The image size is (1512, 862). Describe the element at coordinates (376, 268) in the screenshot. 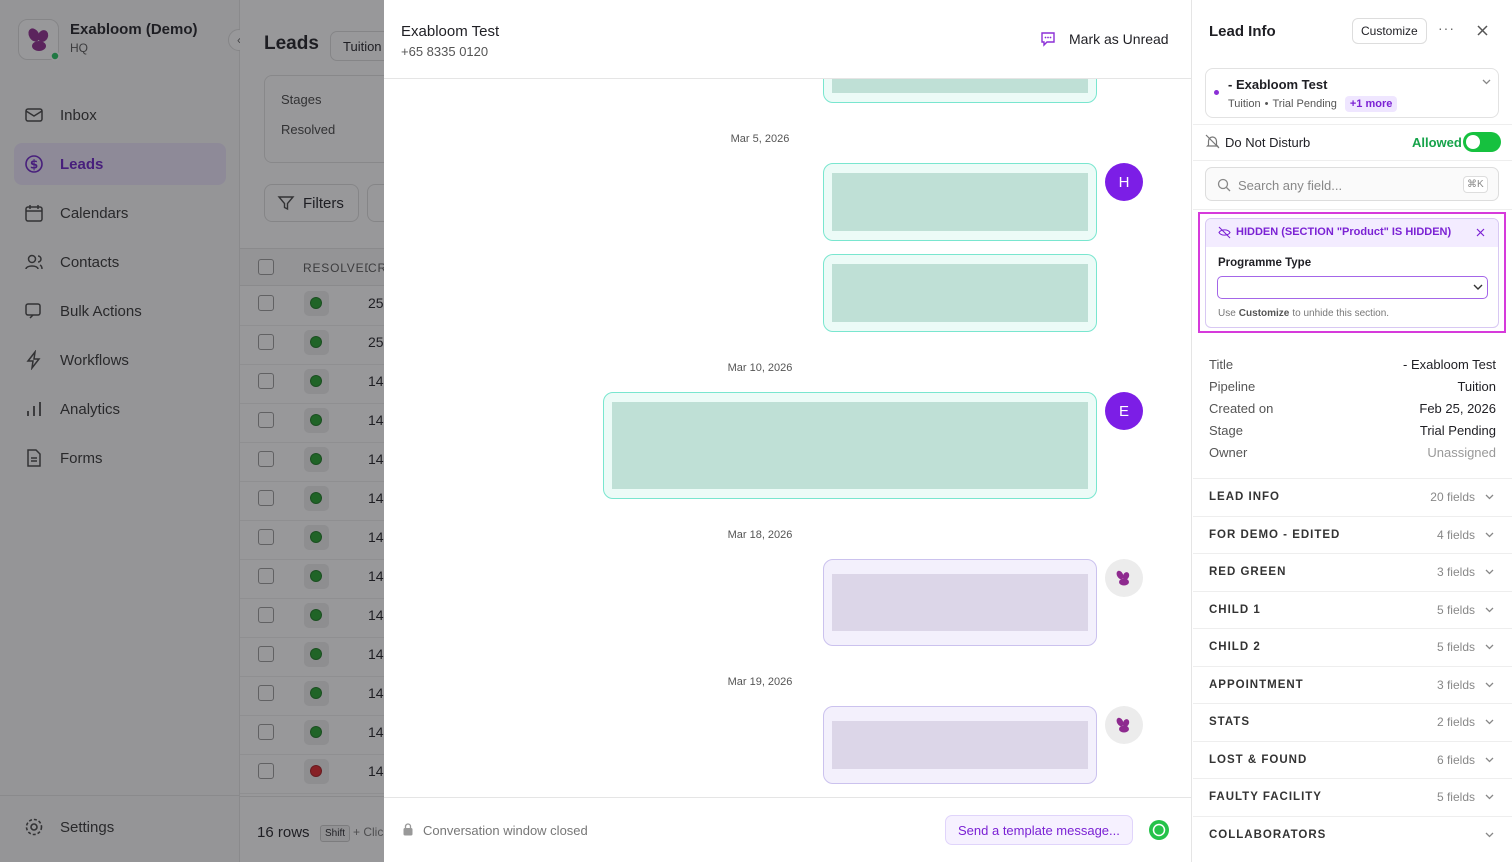

I see `column-header: CREATED` at that location.